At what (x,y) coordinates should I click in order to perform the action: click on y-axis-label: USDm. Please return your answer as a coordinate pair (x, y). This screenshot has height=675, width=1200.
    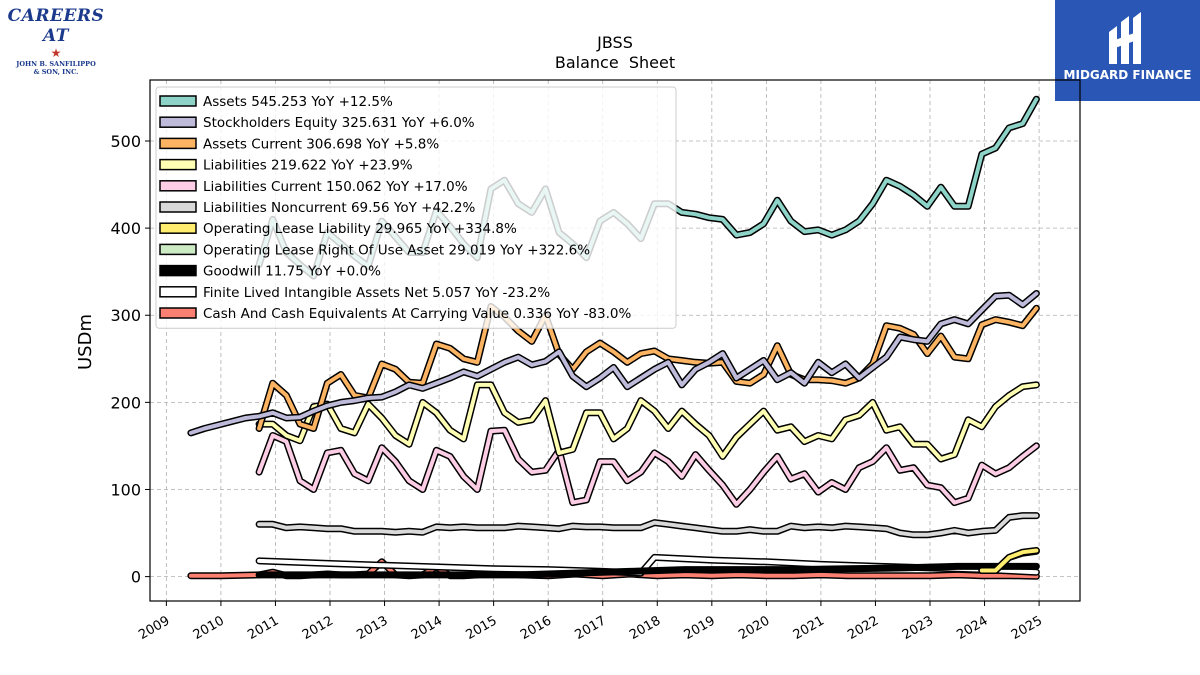
    Looking at the image, I should click on (85, 342).